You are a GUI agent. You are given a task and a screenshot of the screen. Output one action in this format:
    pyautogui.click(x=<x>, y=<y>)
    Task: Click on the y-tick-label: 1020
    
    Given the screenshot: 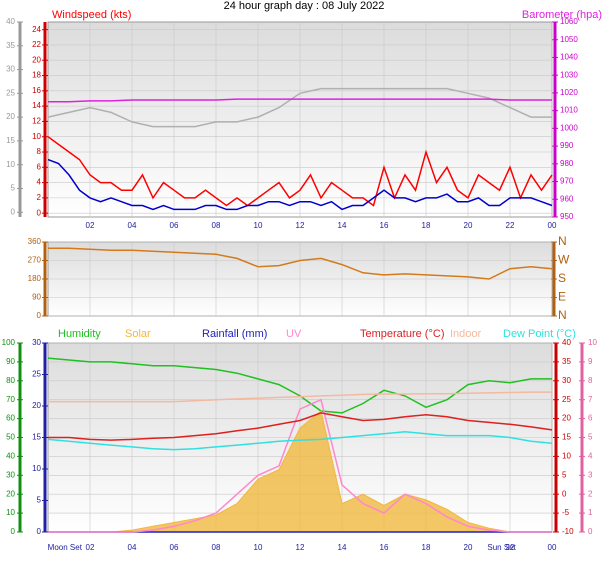 What is the action you would take?
    pyautogui.click(x=569, y=92)
    